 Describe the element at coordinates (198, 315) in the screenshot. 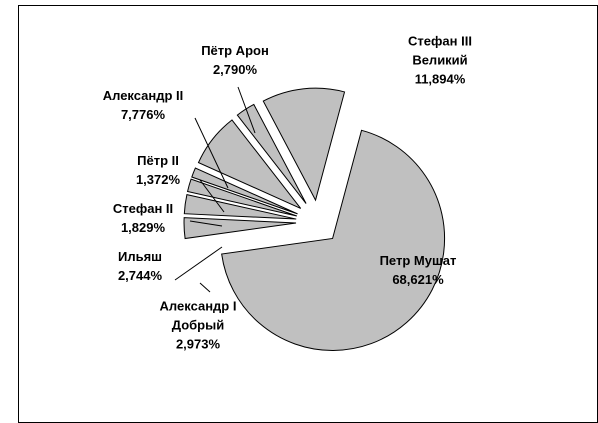

I see `slice-name: Александр I Добрый` at that location.